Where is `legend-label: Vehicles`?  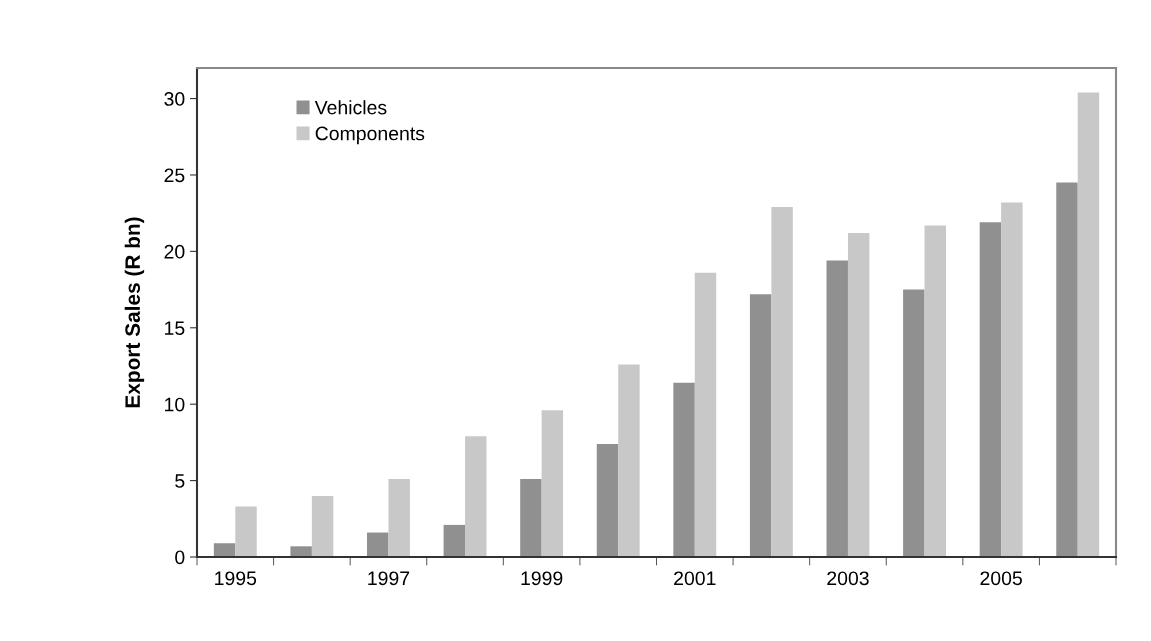 legend-label: Vehicles is located at coordinates (350, 107).